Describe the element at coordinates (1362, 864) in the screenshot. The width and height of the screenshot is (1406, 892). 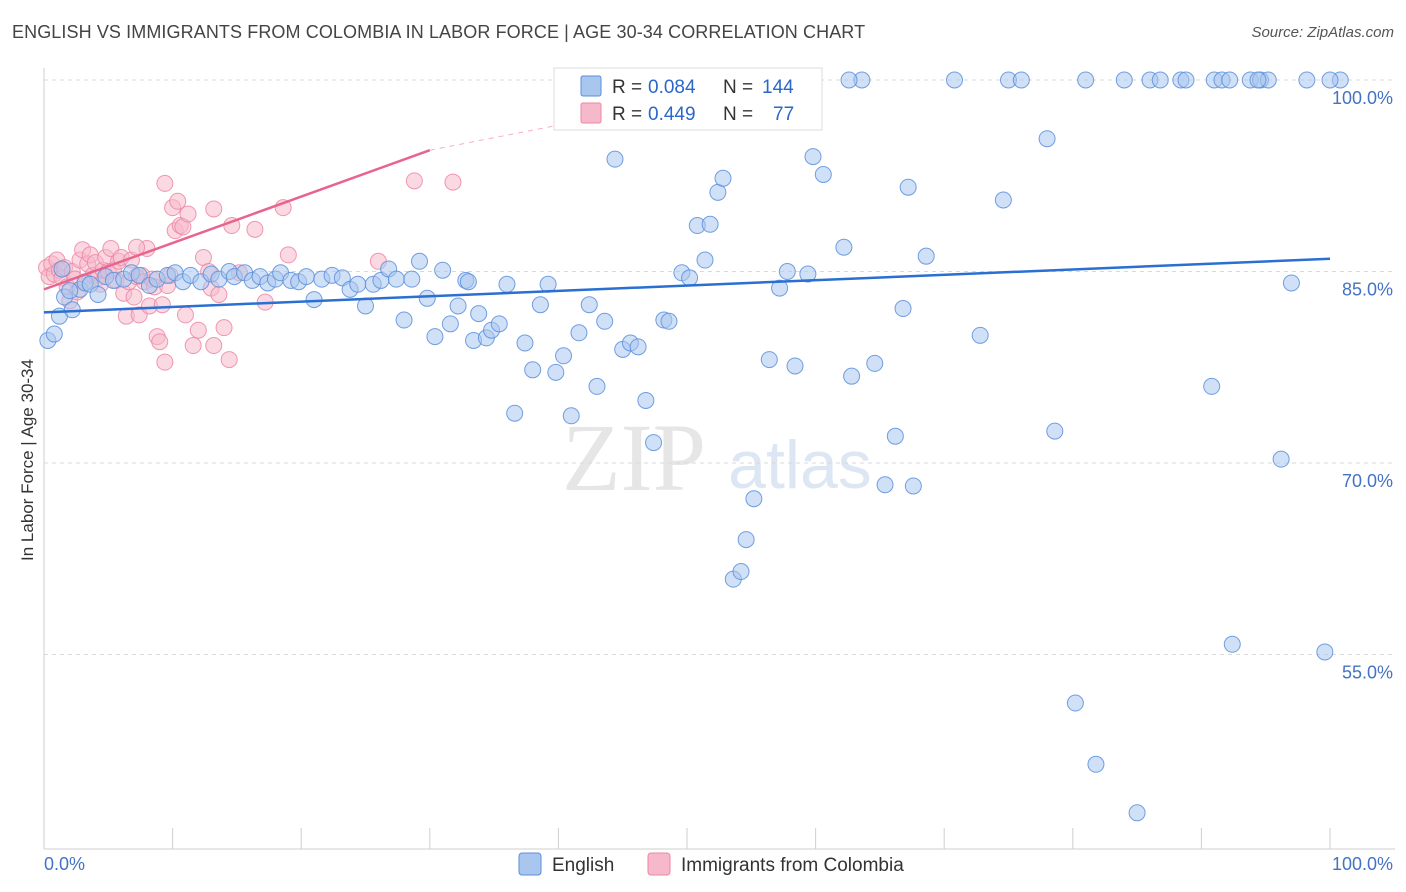
I see `x-tick-label: 100.0%` at that location.